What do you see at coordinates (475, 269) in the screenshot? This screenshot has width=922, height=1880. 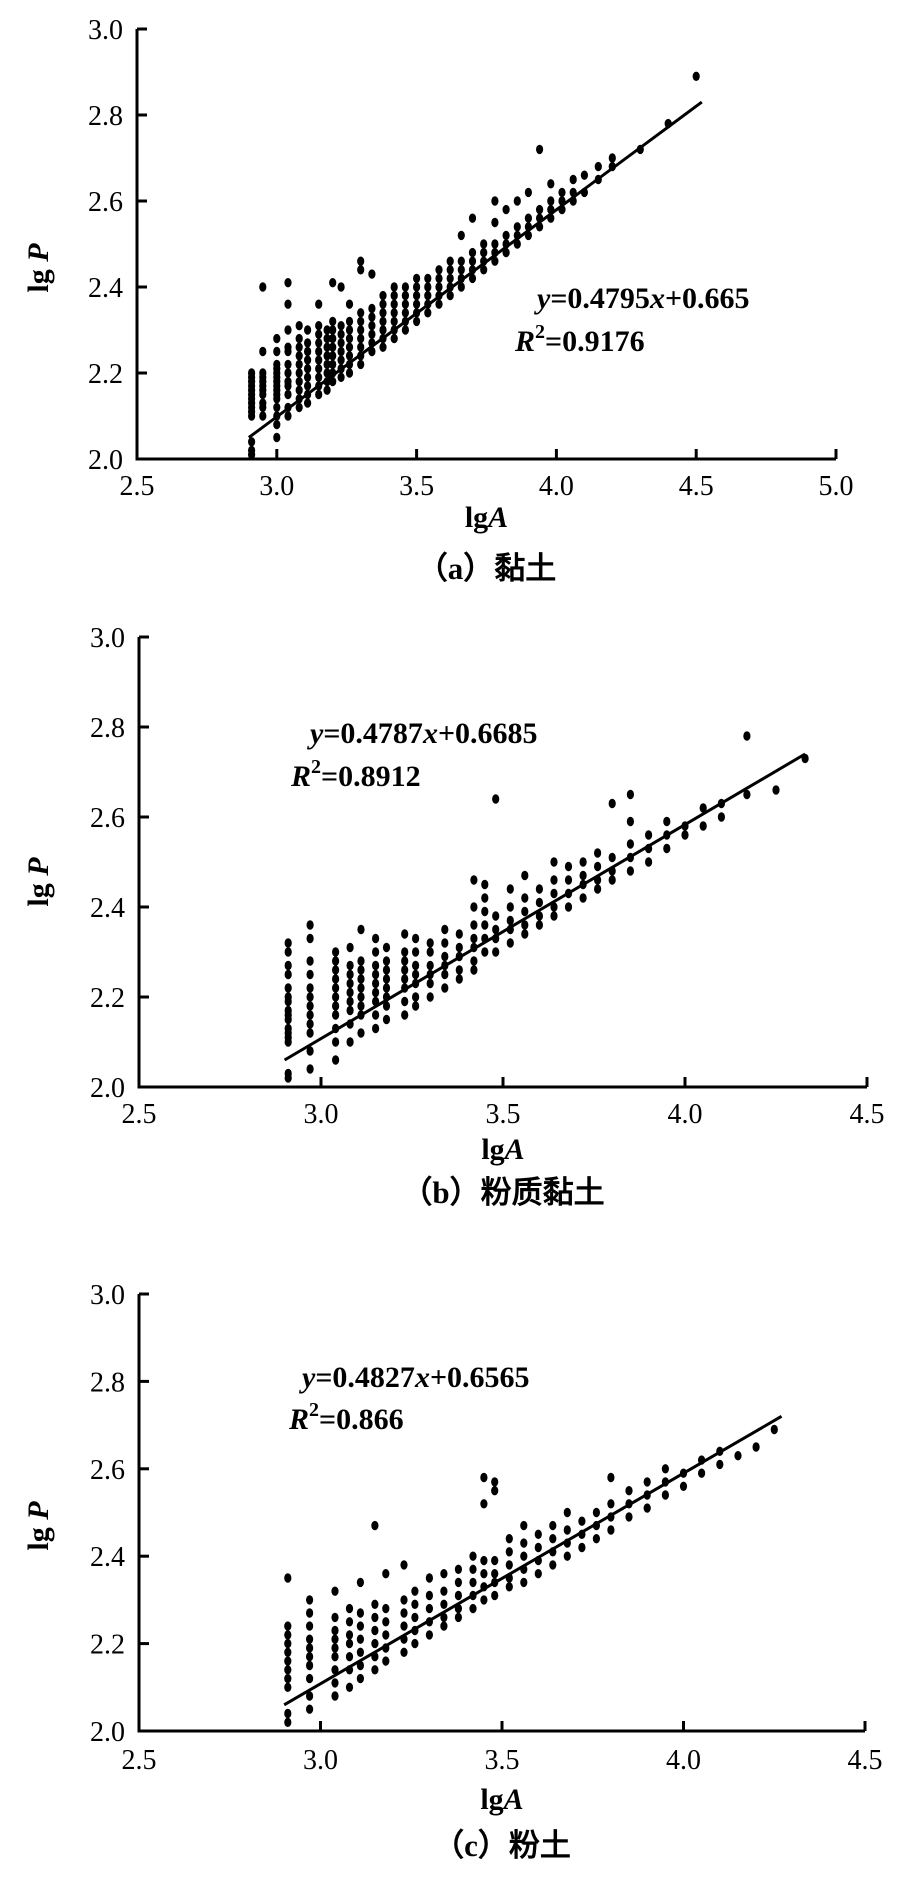 I see `trendline` at bounding box center [475, 269].